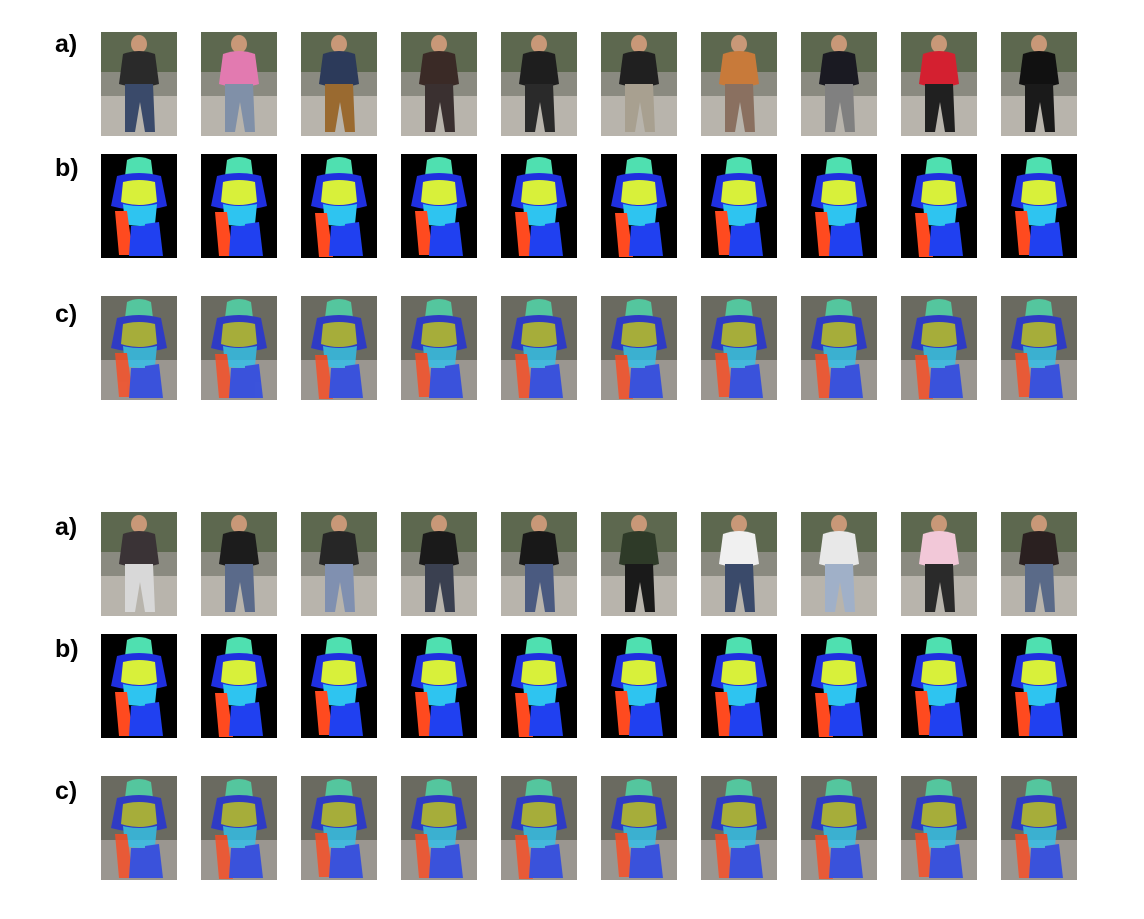 The height and width of the screenshot is (919, 1144). What do you see at coordinates (66, 314) in the screenshot?
I see `row-label: c)` at bounding box center [66, 314].